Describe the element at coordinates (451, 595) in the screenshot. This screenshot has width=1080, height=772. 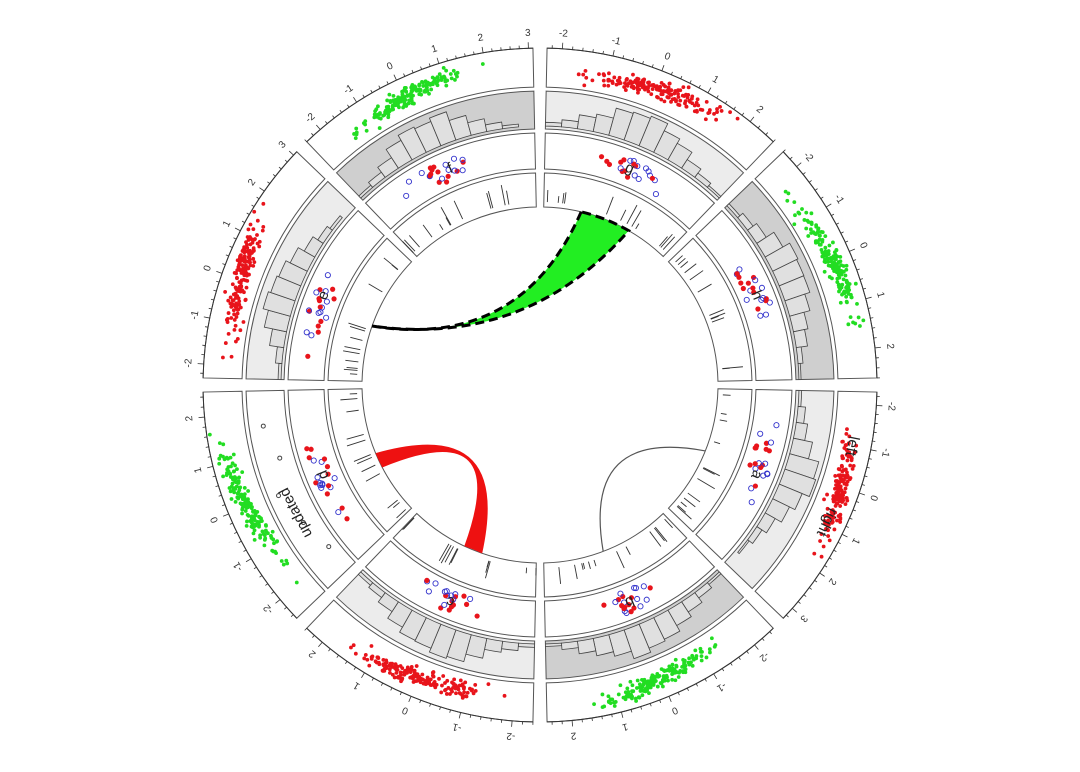
I see `sector-c-blue-point` at that location.